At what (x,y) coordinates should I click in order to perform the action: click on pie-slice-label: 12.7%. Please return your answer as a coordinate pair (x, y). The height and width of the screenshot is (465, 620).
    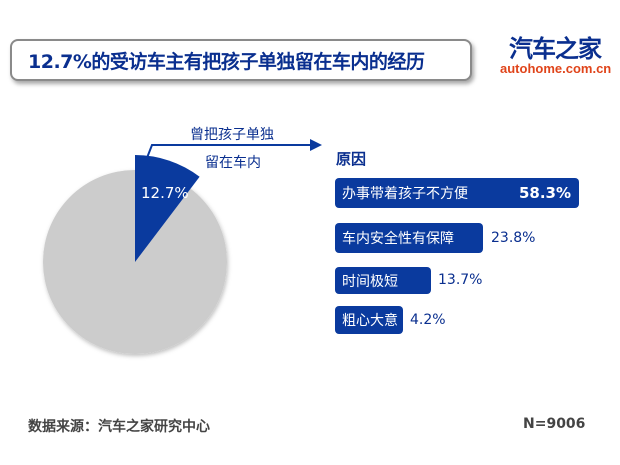
    Looking at the image, I should click on (165, 193).